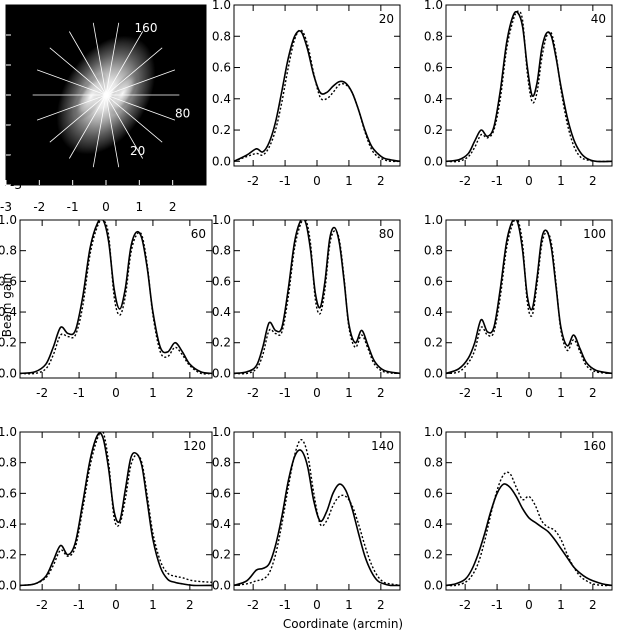 This screenshot has width=634, height=635. I want to click on cut-angle-label-80: 80, so click(182, 114).